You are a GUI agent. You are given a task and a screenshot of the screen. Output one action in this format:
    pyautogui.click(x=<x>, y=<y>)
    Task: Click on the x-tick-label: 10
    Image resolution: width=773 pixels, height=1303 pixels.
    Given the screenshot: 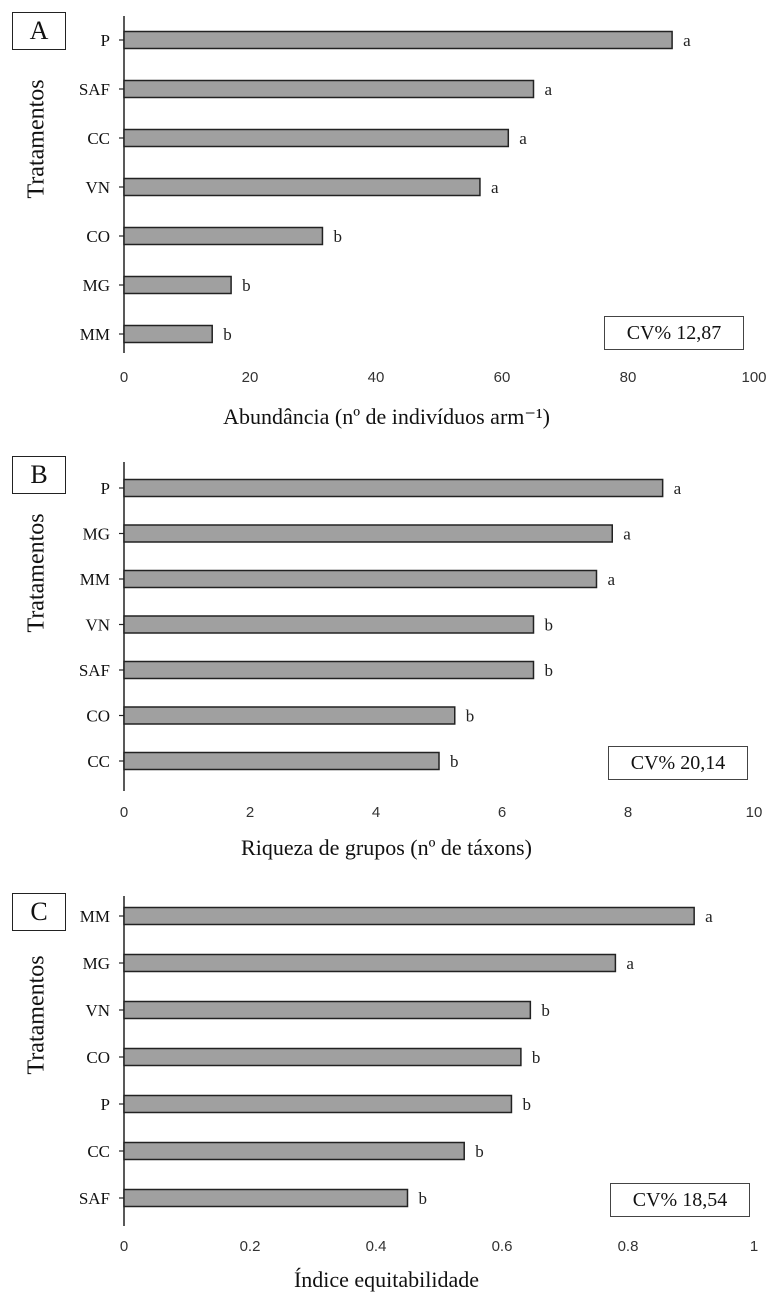 What is the action you would take?
    pyautogui.click(x=754, y=812)
    